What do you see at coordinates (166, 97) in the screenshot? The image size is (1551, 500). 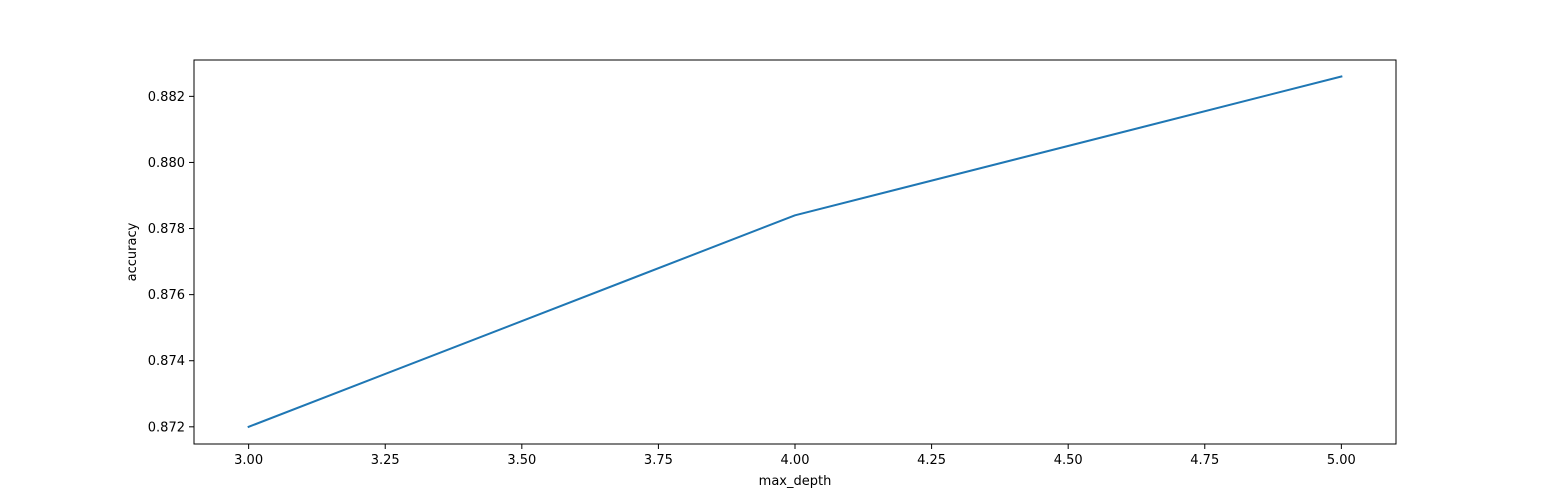 I see `y-tick-label: 0.882` at bounding box center [166, 97].